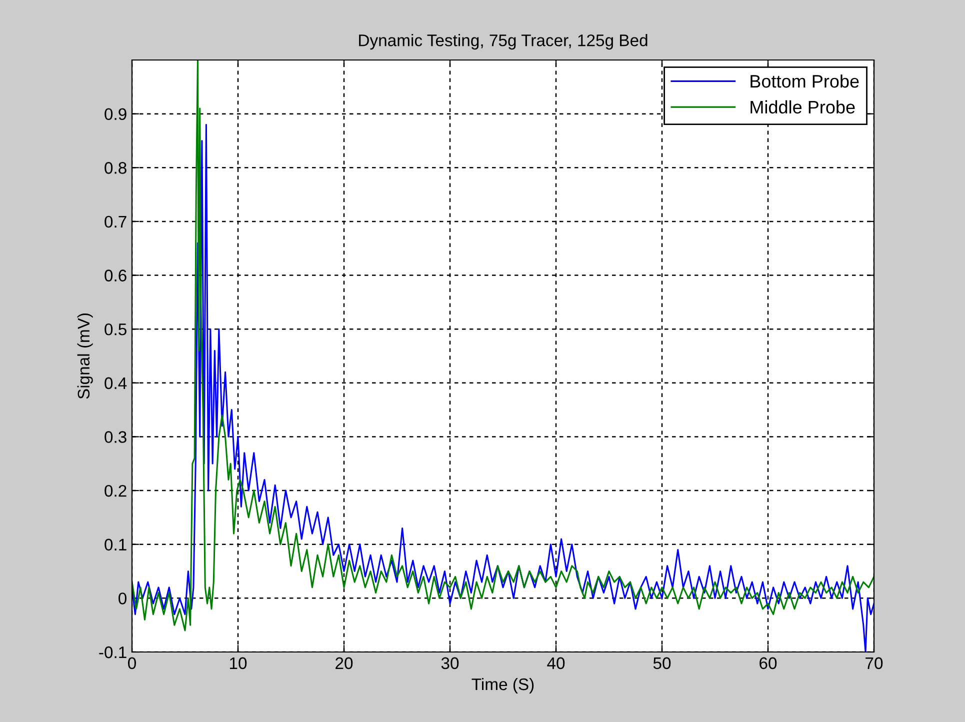 This screenshot has height=722, width=965. What do you see at coordinates (115, 114) in the screenshot?
I see `y-tick-label: 0.9` at bounding box center [115, 114].